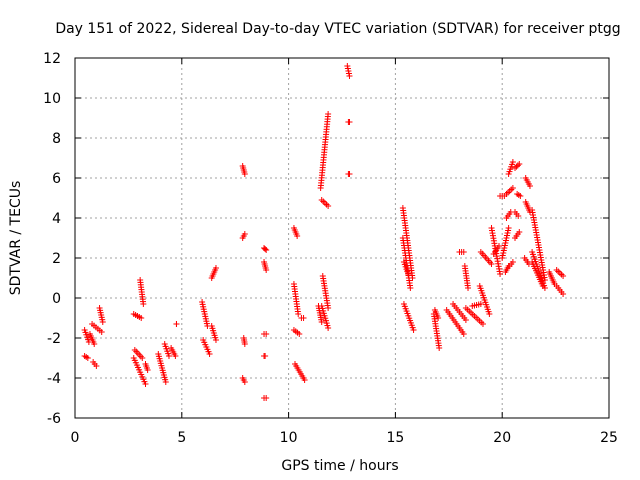  I want to click on x-axis-title: GPS time / hours, so click(339, 466).